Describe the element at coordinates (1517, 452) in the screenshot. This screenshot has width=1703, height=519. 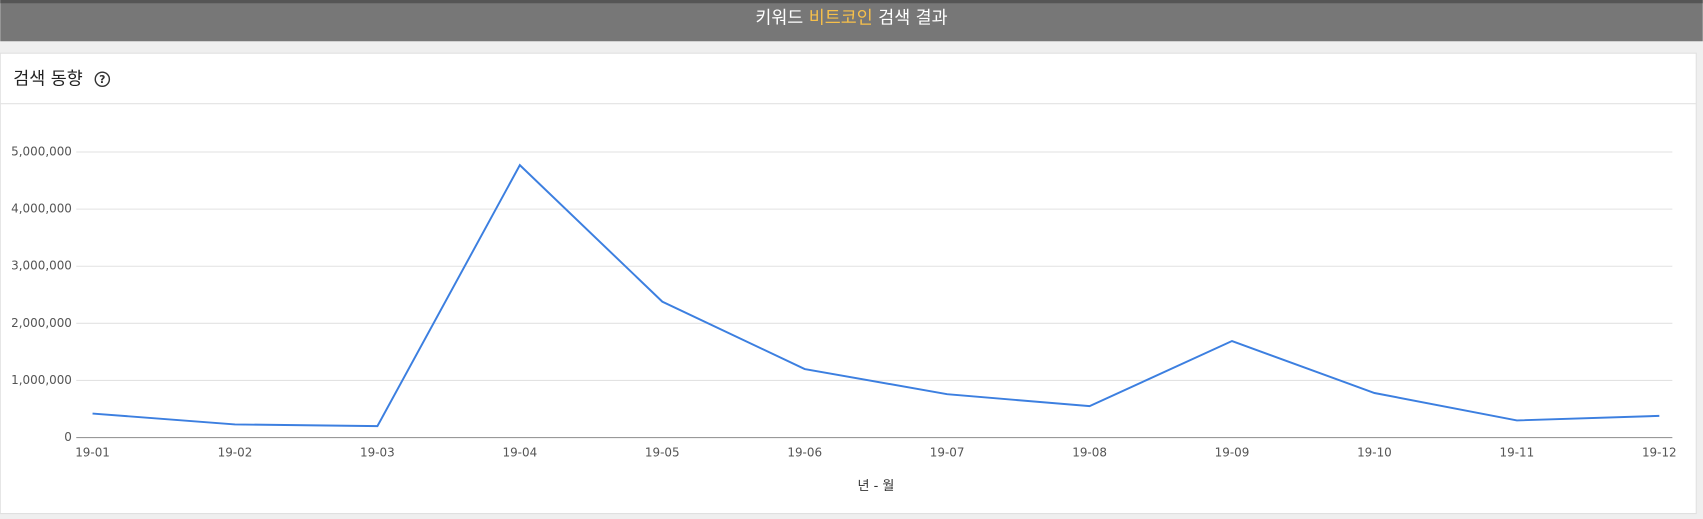
I see `x-tick-label: 19-11` at that location.